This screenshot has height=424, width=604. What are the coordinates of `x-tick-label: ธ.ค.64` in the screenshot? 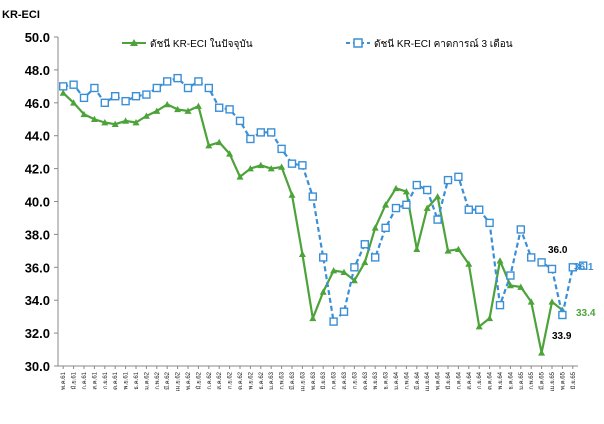 It's located at (510, 380).